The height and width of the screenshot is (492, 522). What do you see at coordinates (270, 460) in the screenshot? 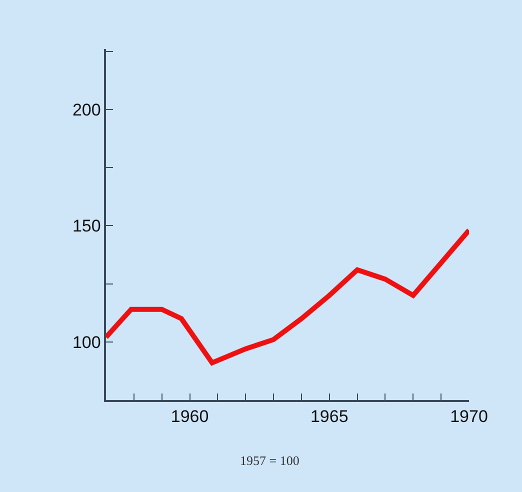
I see `text: 1957 = 100` at bounding box center [270, 460].